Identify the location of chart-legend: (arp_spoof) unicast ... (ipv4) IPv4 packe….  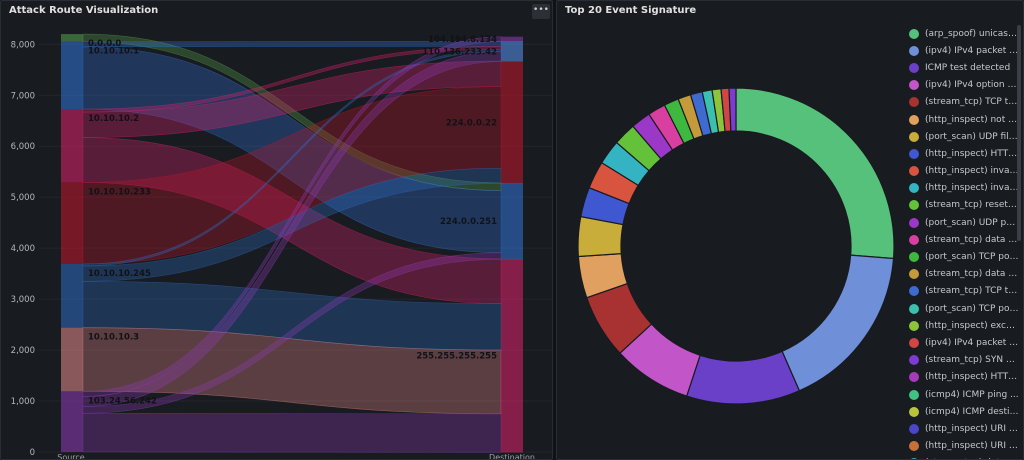
(966, 242).